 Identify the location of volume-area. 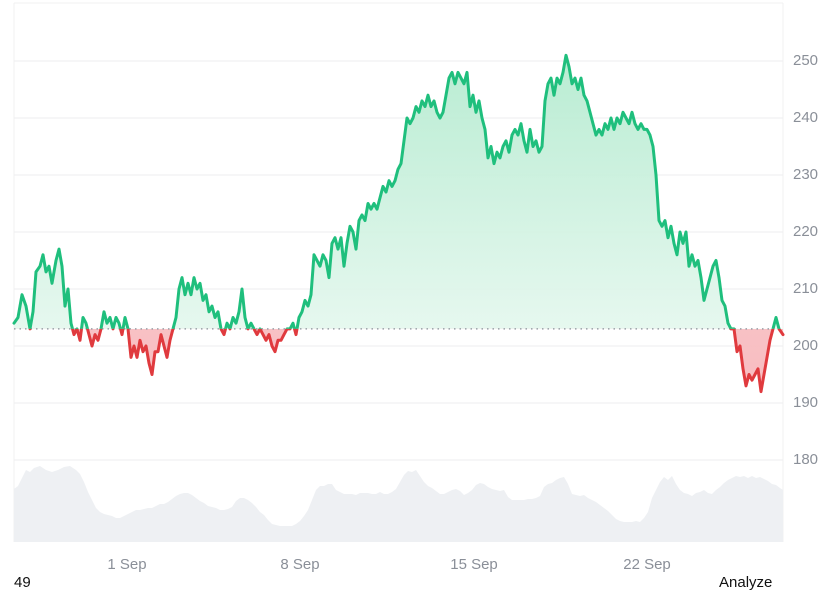
(398, 504).